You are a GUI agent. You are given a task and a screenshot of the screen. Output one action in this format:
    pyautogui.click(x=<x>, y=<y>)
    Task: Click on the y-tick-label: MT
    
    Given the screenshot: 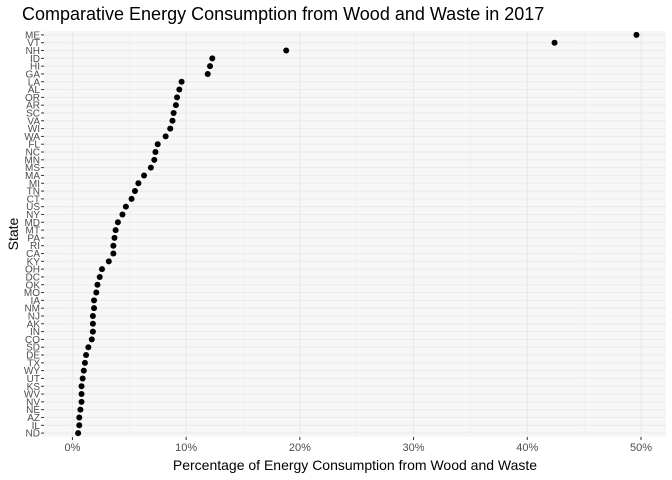 What is the action you would take?
    pyautogui.click(x=33, y=231)
    